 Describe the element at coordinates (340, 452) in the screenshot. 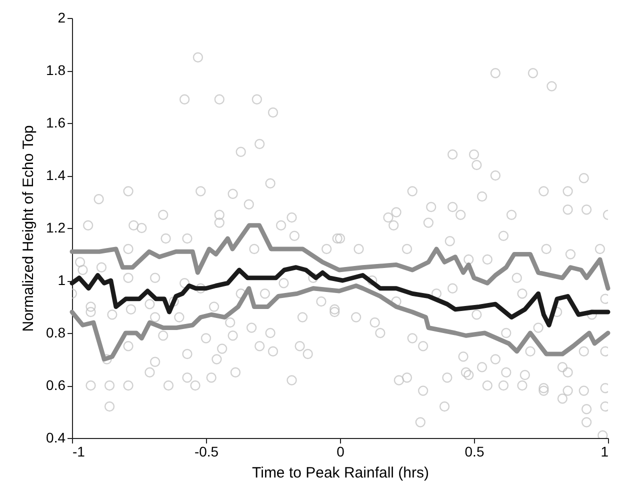

I see `x-tick-label: 0` at that location.